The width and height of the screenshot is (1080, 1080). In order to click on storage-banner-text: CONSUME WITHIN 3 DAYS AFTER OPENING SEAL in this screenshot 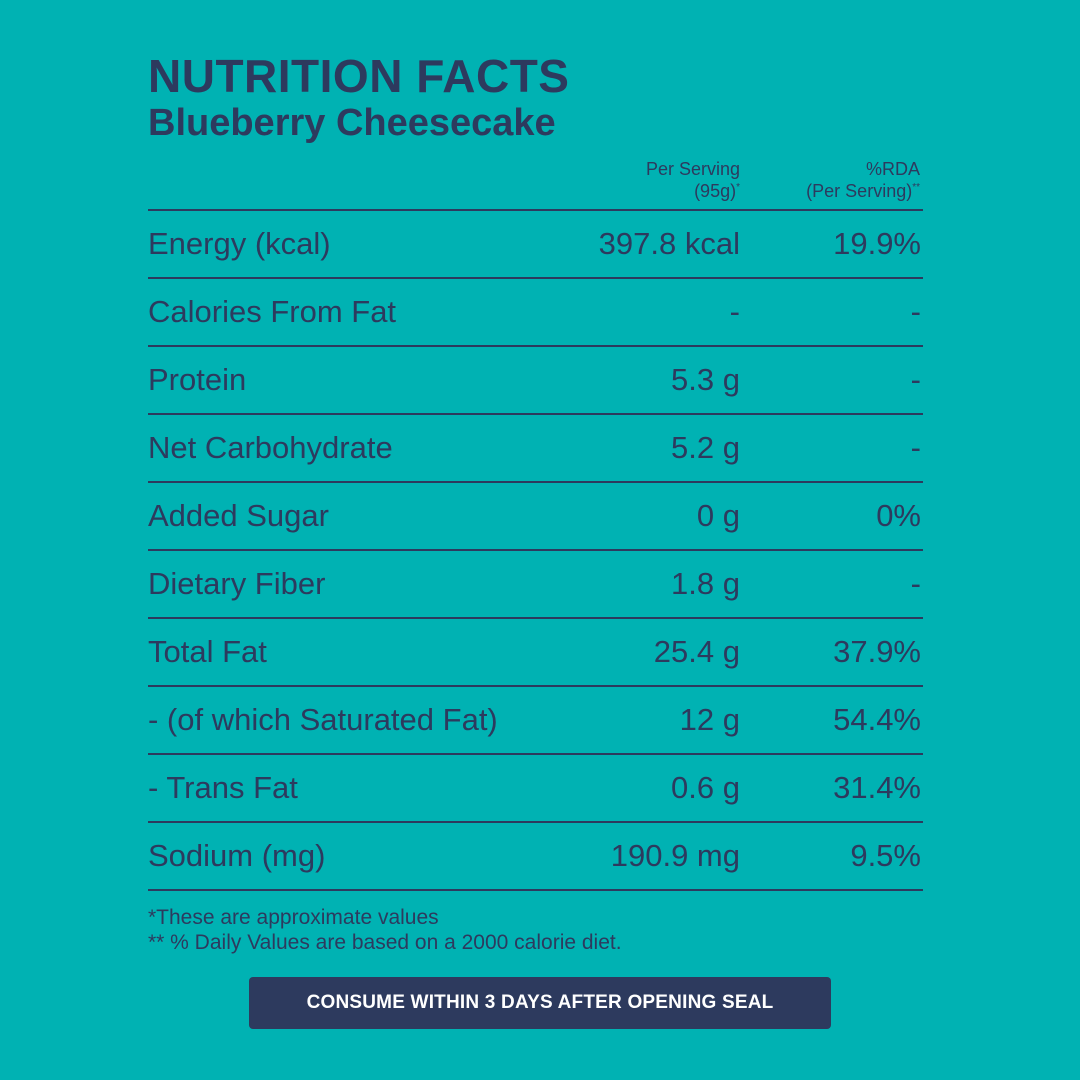, I will do `click(540, 1002)`.